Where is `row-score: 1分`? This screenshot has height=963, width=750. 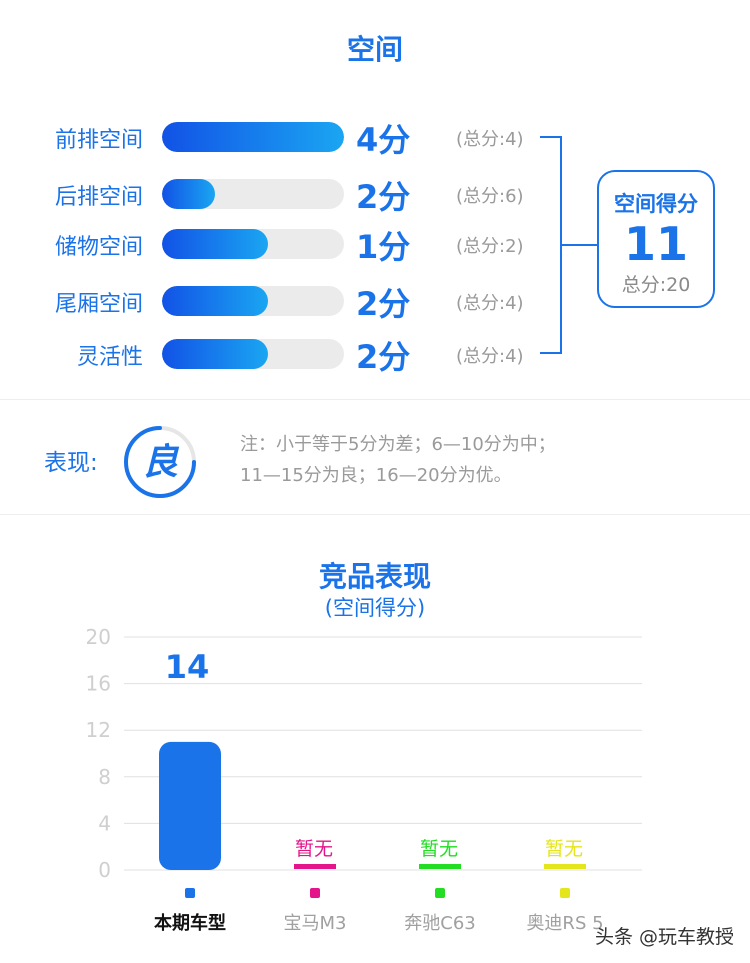 row-score: 1分 is located at coordinates (383, 247).